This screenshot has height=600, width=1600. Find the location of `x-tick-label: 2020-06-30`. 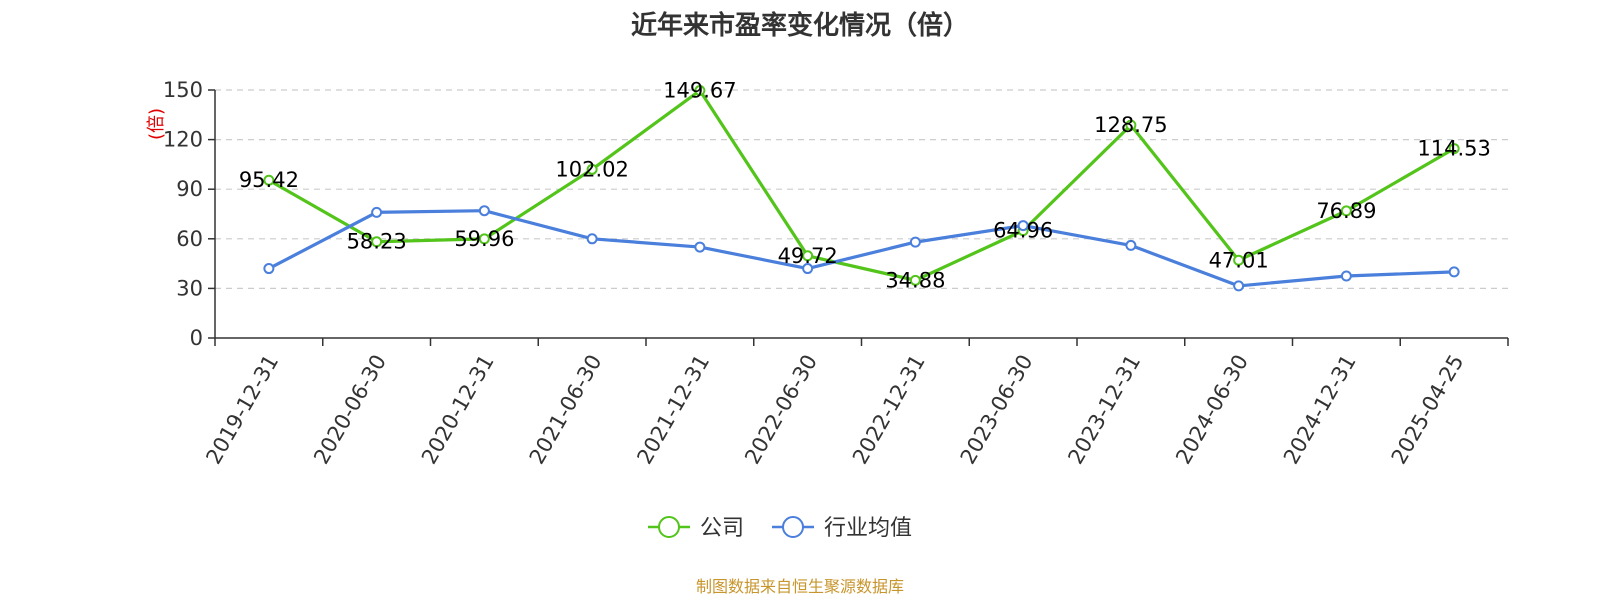

x-tick-label: 2020-06-30 is located at coordinates (350, 410).